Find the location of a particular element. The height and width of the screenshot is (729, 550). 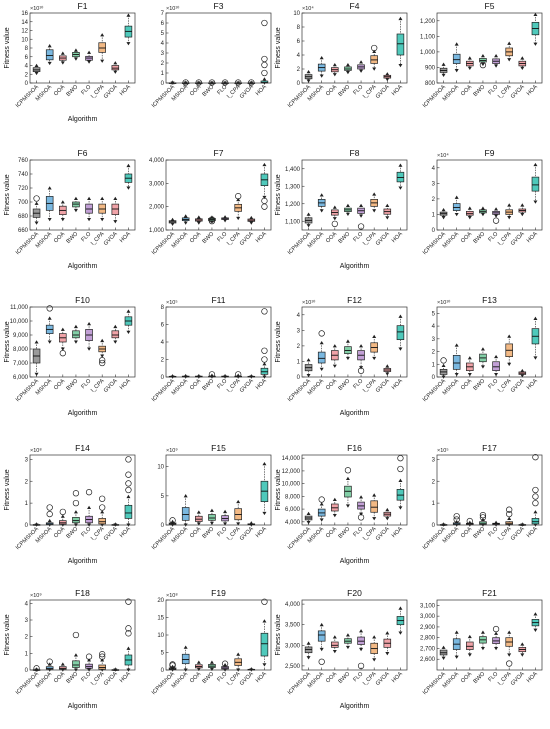

y-tick-label: 2 is located at coordinates (163, 361).